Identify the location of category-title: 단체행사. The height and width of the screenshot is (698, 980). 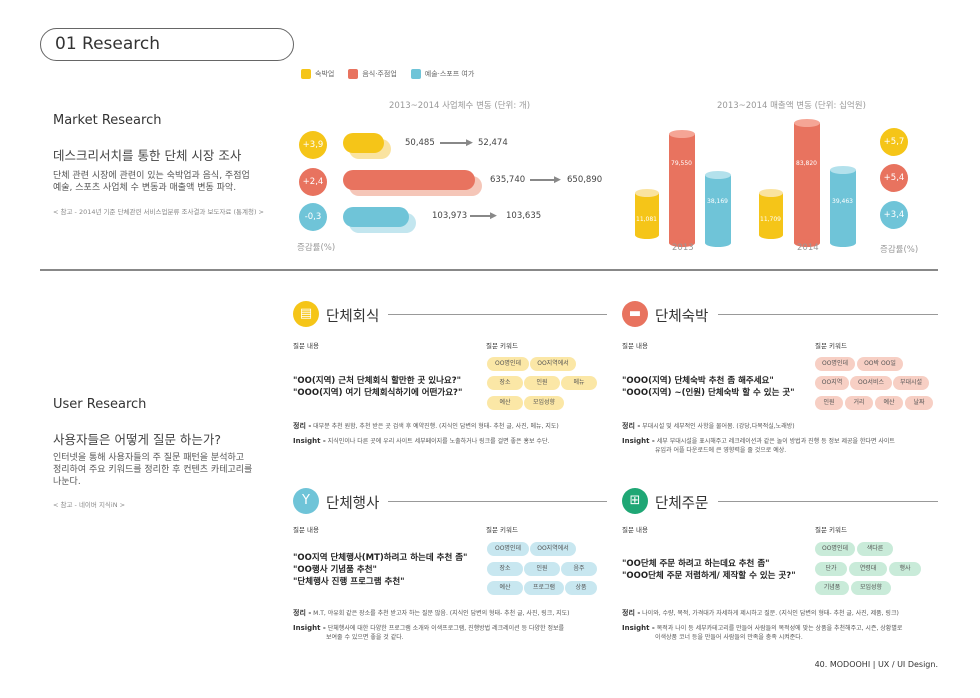
(353, 504).